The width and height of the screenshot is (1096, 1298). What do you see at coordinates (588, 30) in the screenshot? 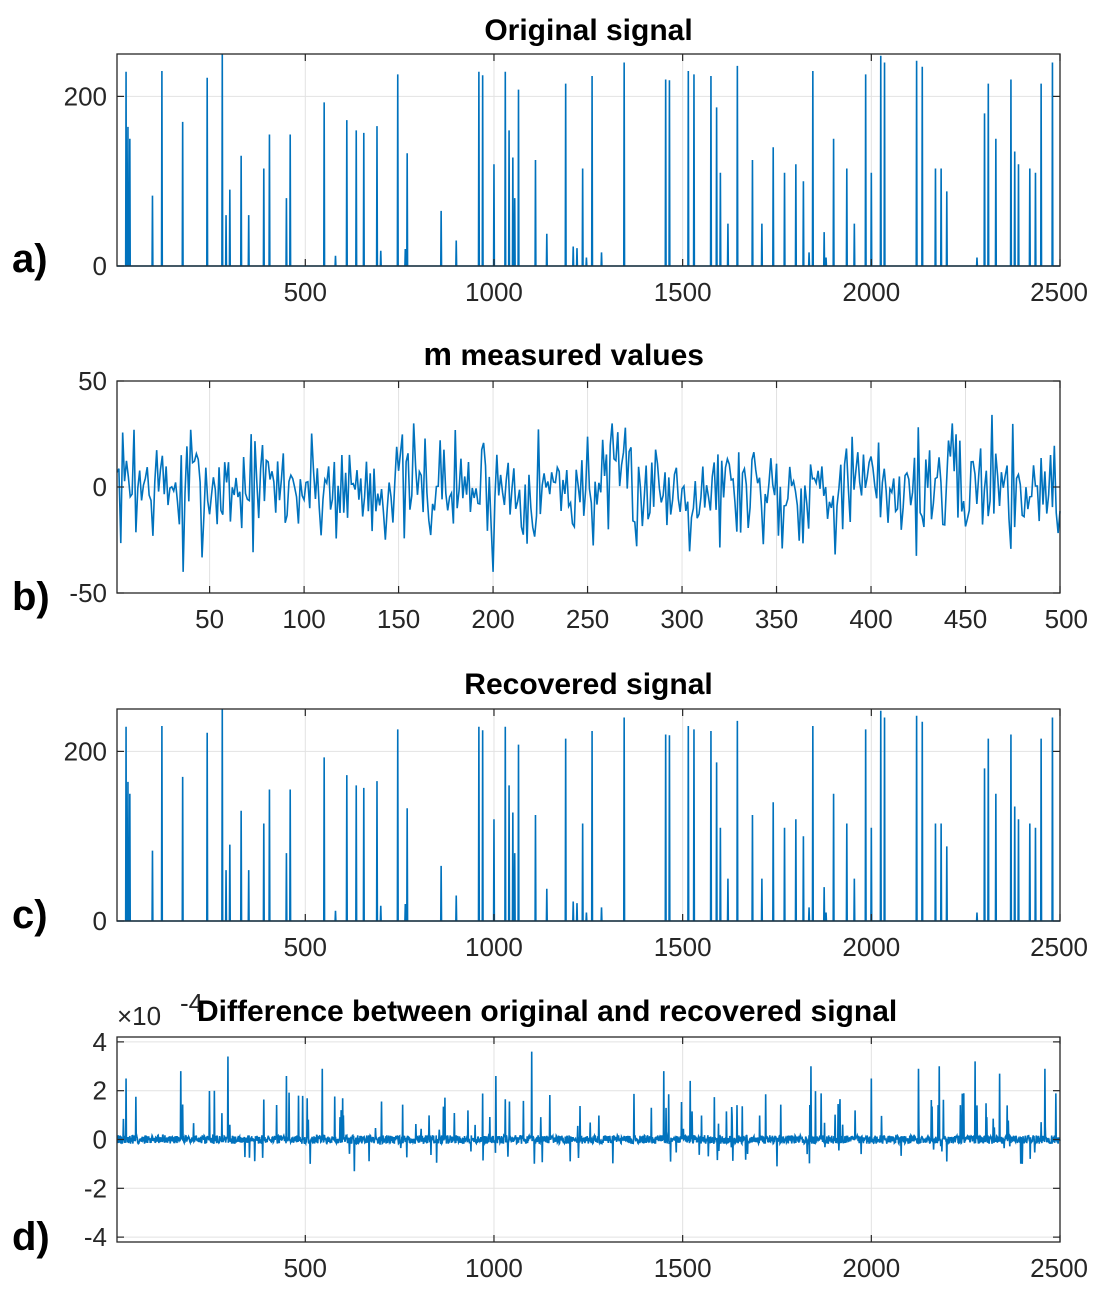
I see `chart-title: Original signal` at bounding box center [588, 30].